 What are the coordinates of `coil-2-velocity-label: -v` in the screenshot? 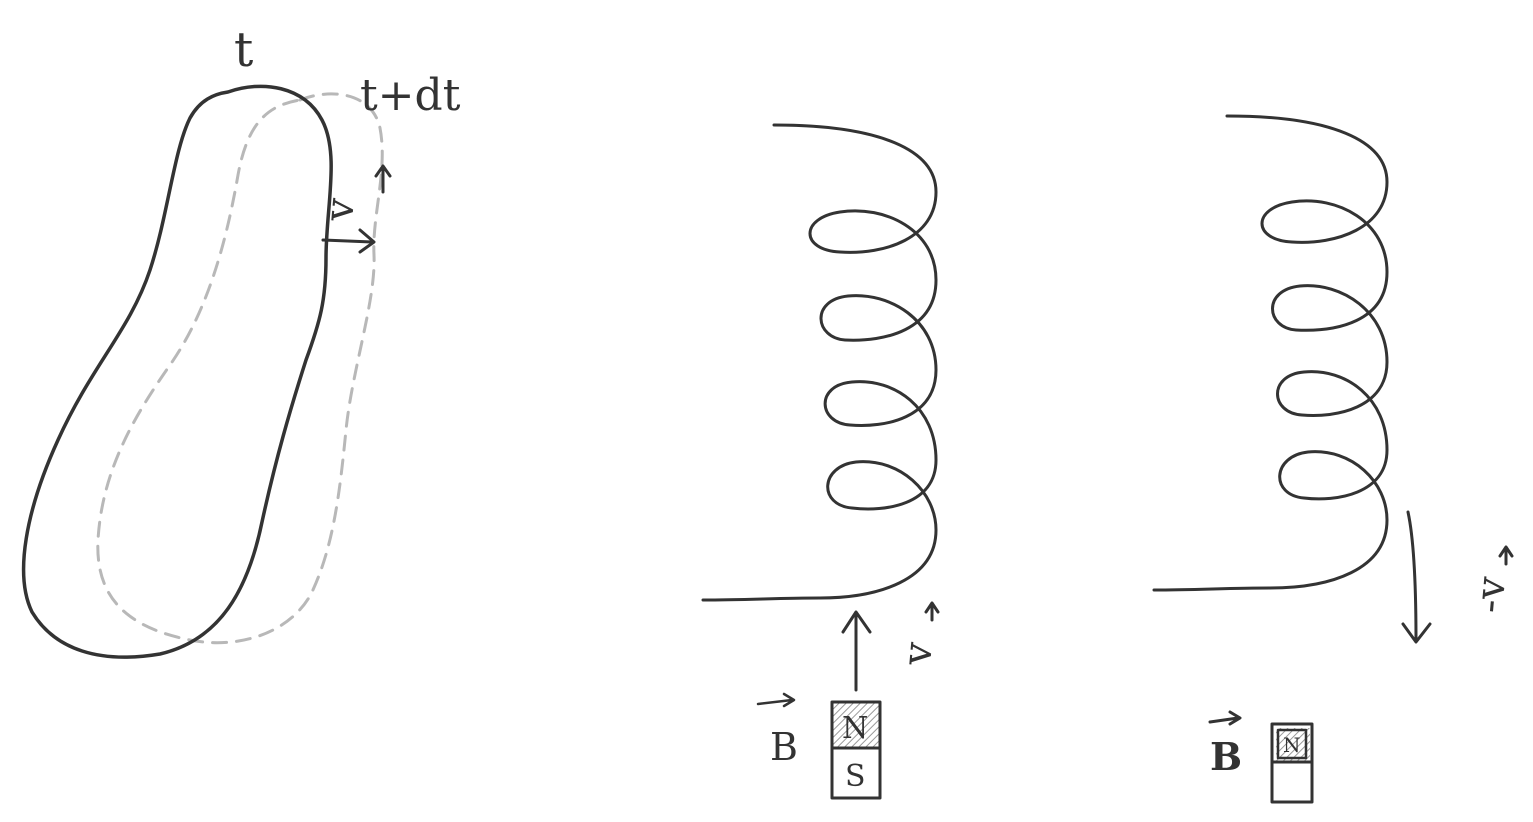 It's located at (1490, 594).